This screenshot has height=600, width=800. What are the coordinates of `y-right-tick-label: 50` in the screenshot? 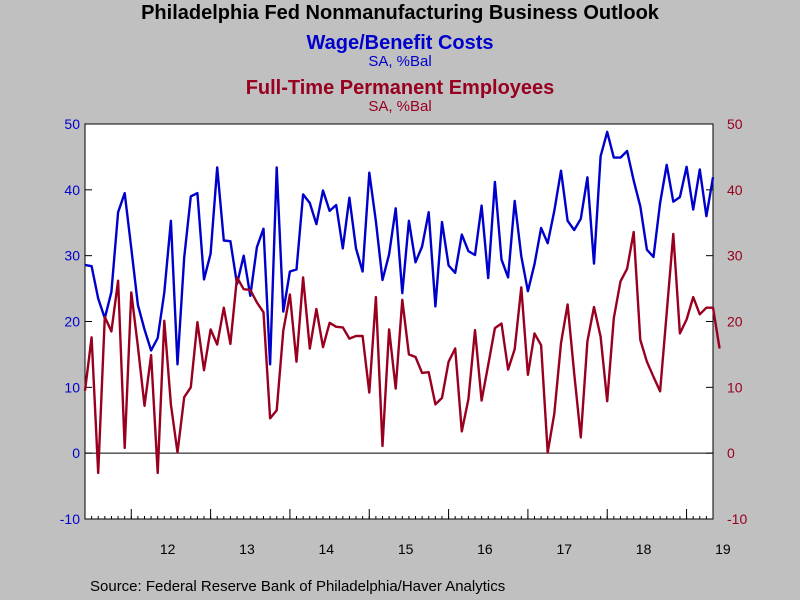 It's located at (735, 124).